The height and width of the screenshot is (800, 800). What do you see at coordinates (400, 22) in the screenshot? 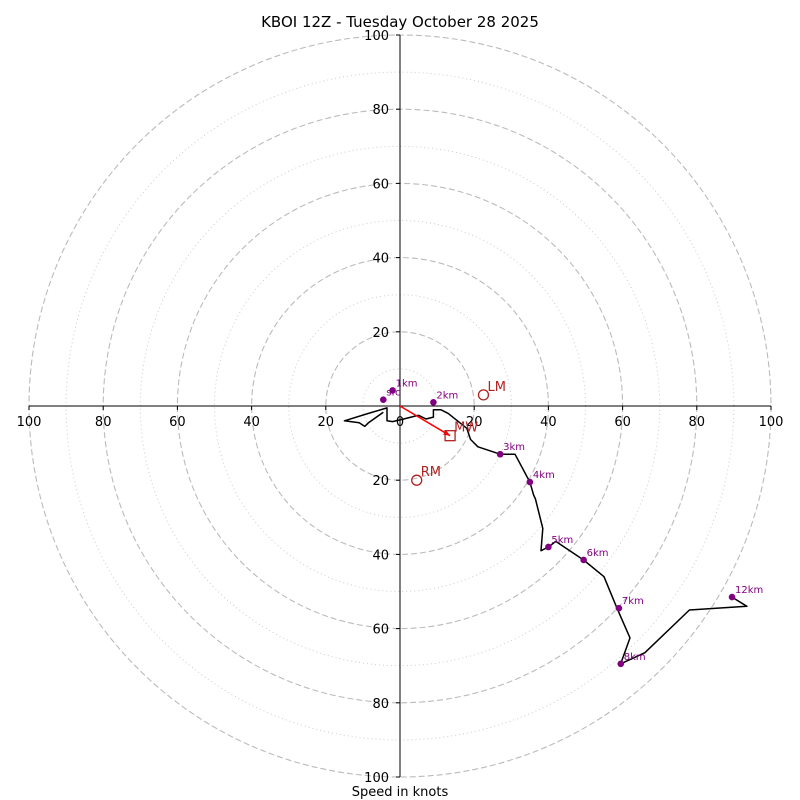
I see `chart-title: KBOI 12Z - Tuesday October 28 2025` at bounding box center [400, 22].